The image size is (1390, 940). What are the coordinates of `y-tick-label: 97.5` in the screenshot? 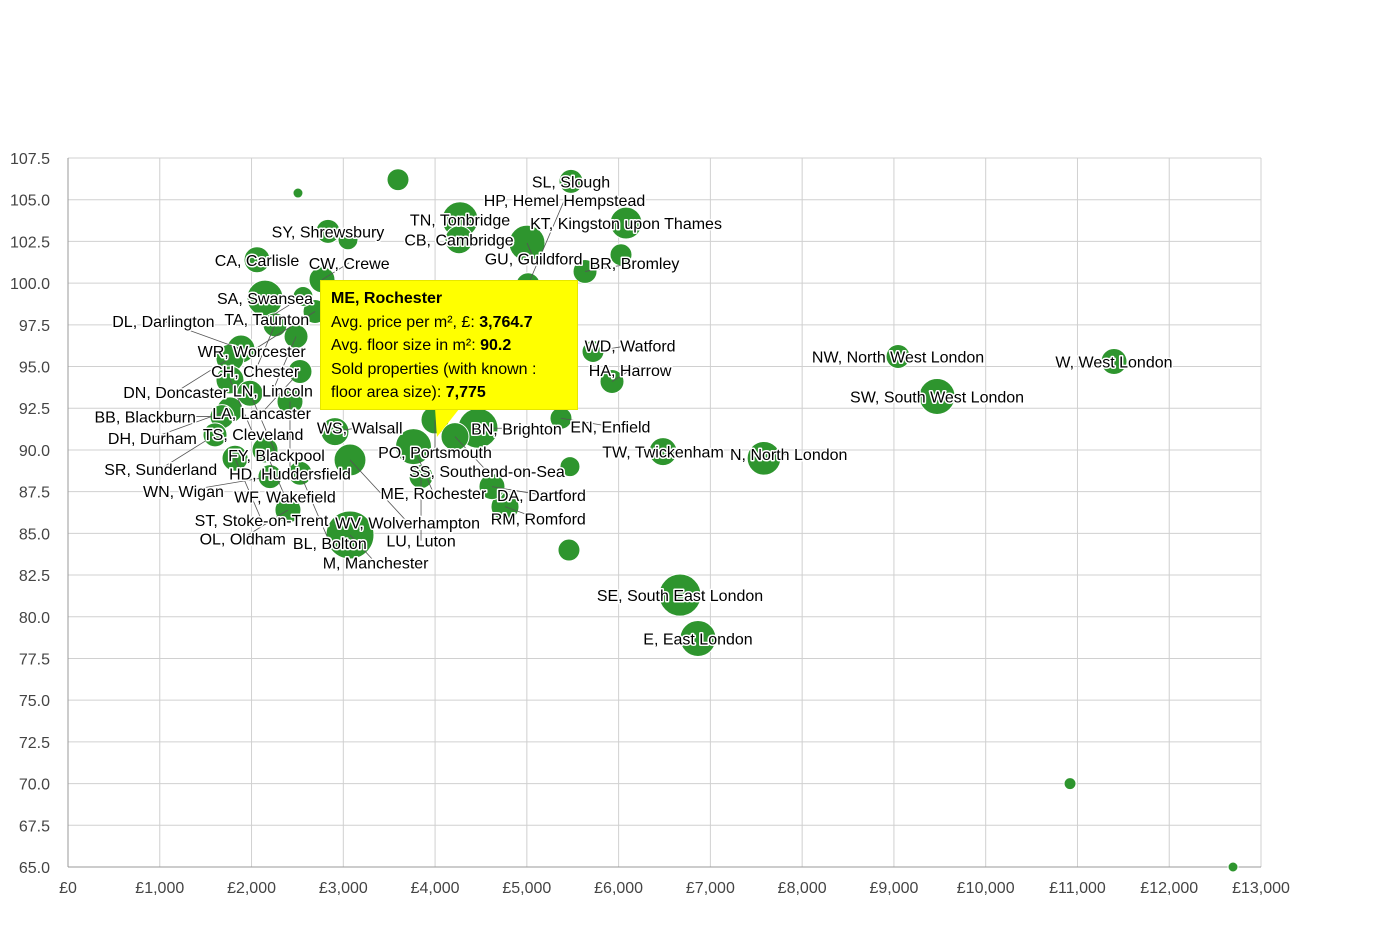 It's located at (34, 326).